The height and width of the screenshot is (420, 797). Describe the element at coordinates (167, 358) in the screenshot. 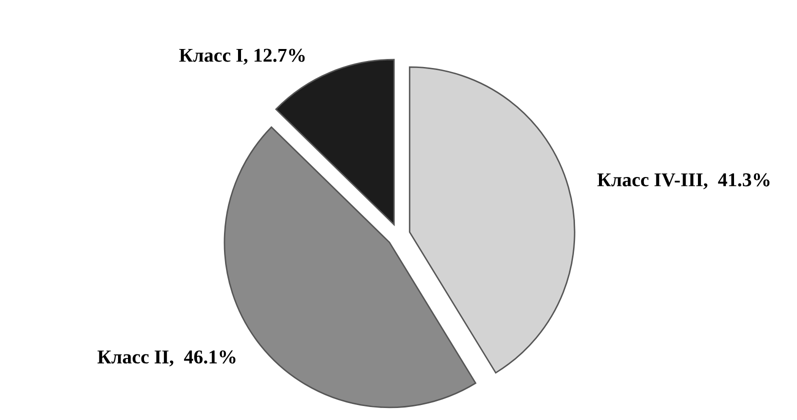

I see `slice-label: Класс II, 46.1%` at that location.